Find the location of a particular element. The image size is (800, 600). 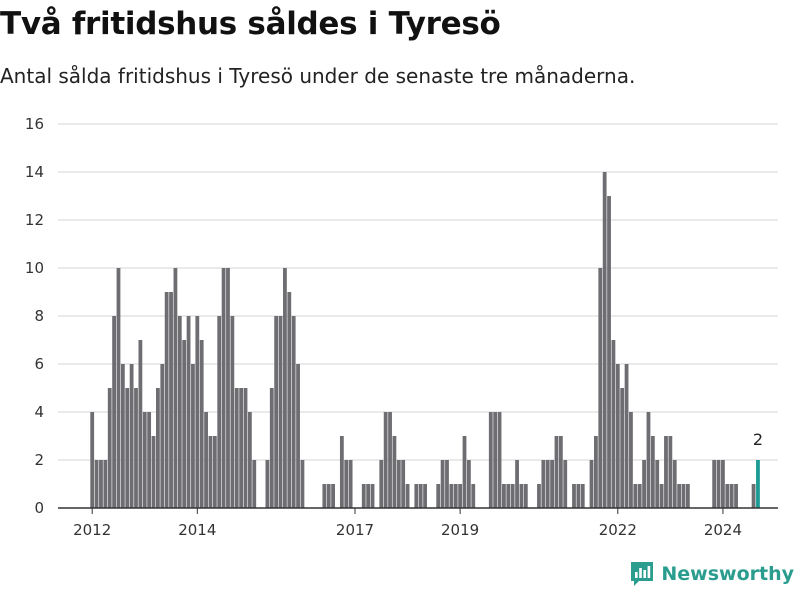

chart-title: Två fritidshus såldes i Tyresö is located at coordinates (250, 24).